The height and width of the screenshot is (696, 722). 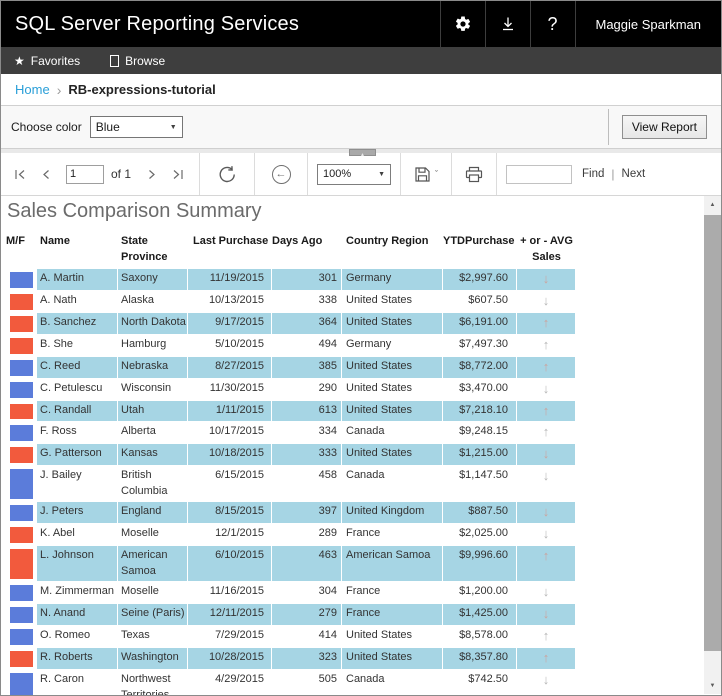 I want to click on param-right-group: View Report, so click(x=659, y=127).